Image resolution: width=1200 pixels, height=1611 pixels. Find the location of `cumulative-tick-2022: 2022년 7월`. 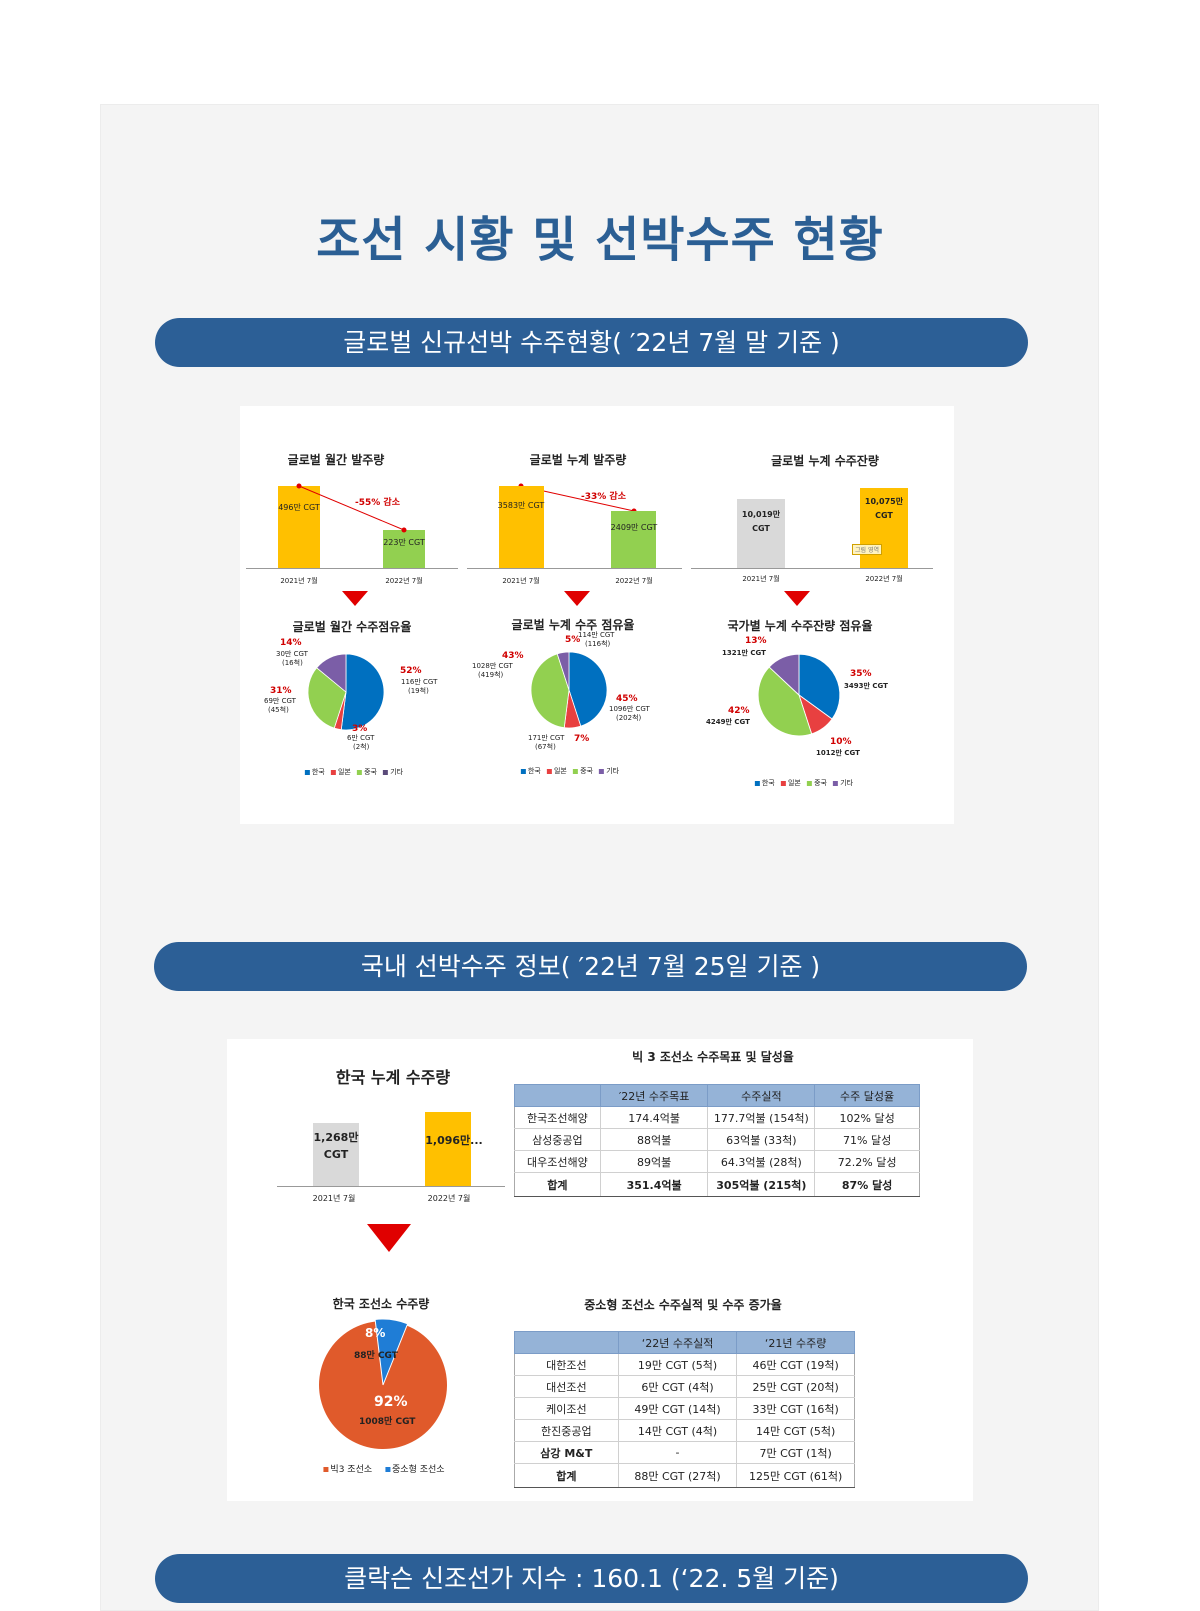

cumulative-tick-2022: 2022년 7월 is located at coordinates (634, 581).